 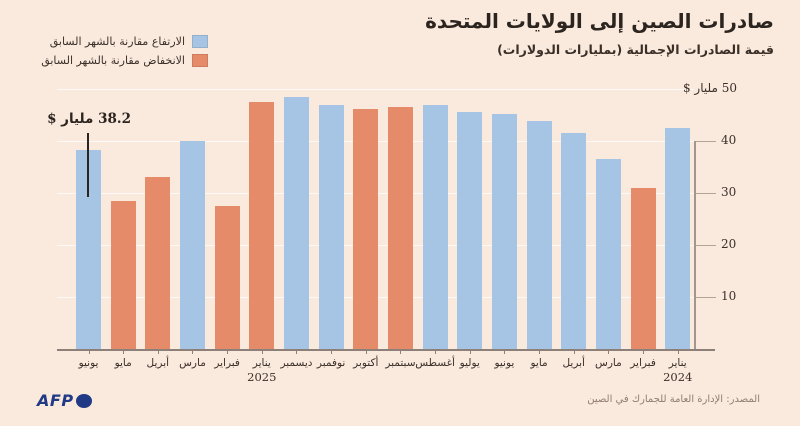 What do you see at coordinates (729, 296) in the screenshot?
I see `y-axis-tick-label: 10` at bounding box center [729, 296].